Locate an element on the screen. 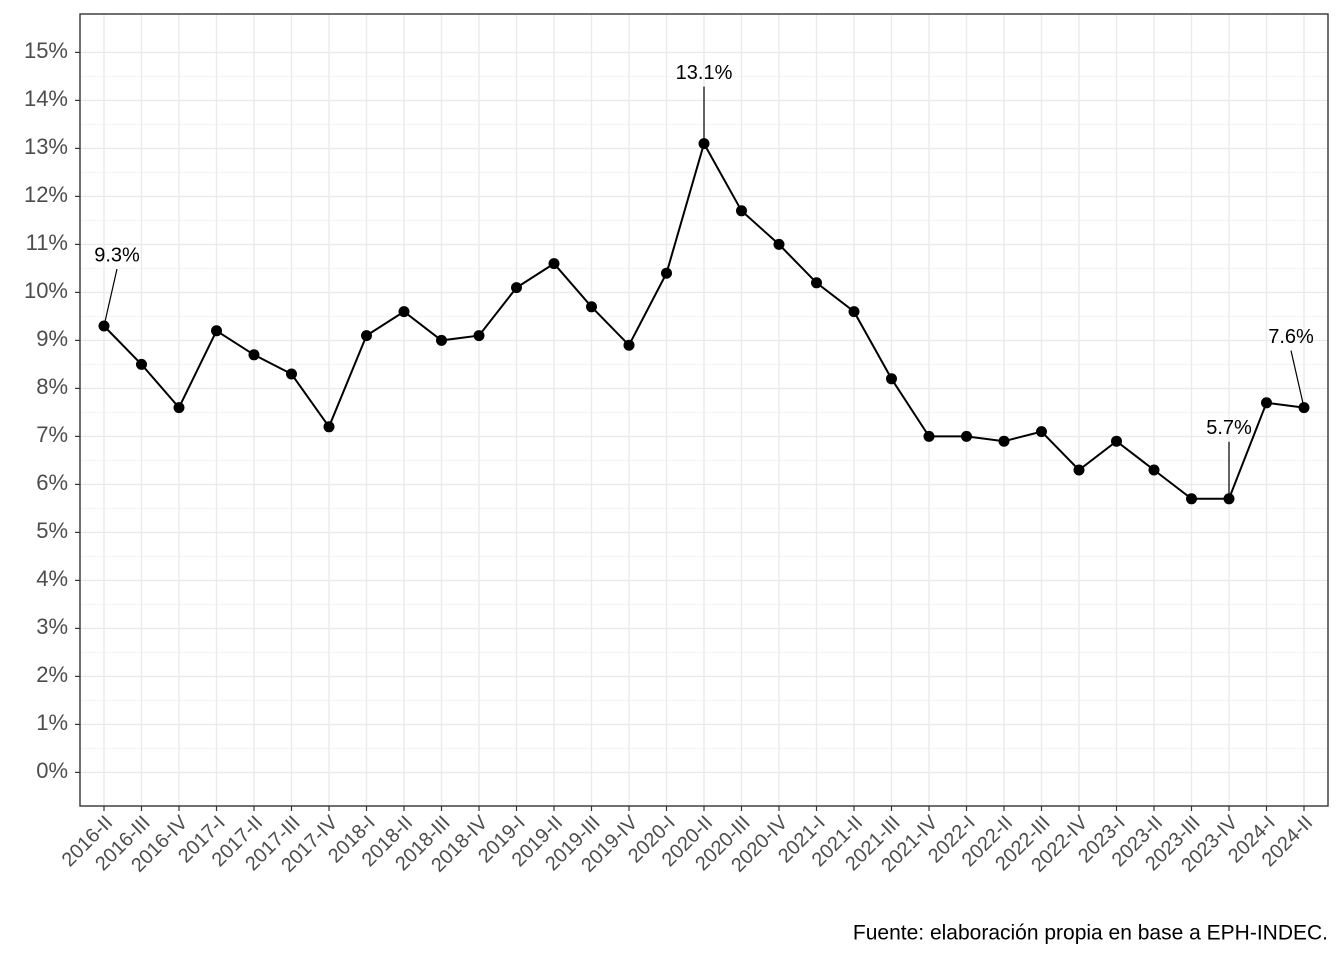  y-tick-label: 13% is located at coordinates (46, 146).